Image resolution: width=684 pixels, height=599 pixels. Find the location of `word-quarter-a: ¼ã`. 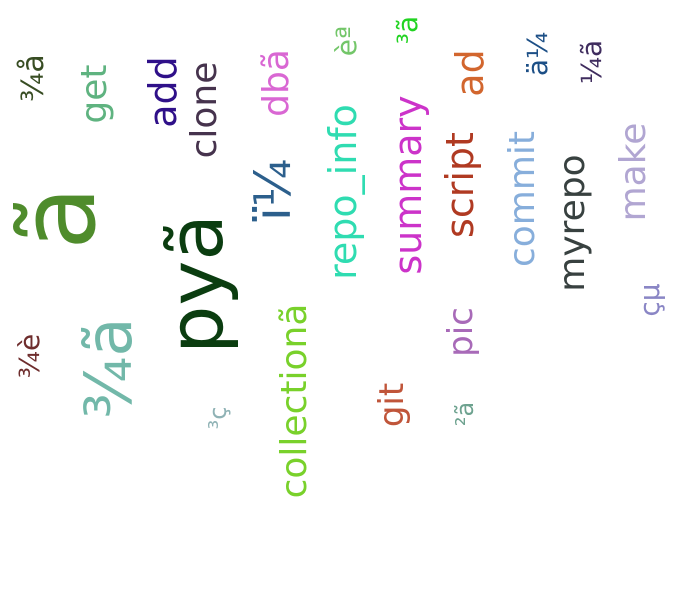

word-quarter-a: ¼ã is located at coordinates (591, 62).